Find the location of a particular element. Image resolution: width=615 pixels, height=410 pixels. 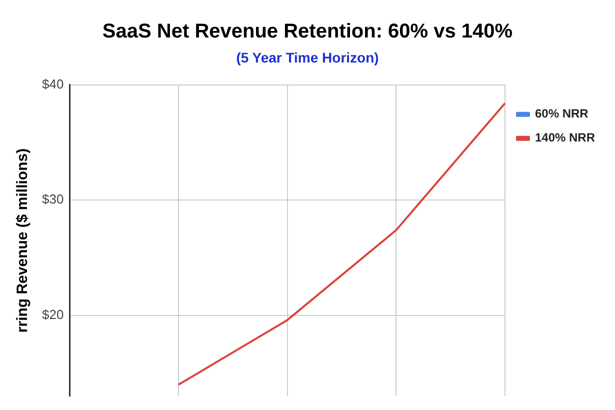

y-tick-label: $20 is located at coordinates (53, 314).